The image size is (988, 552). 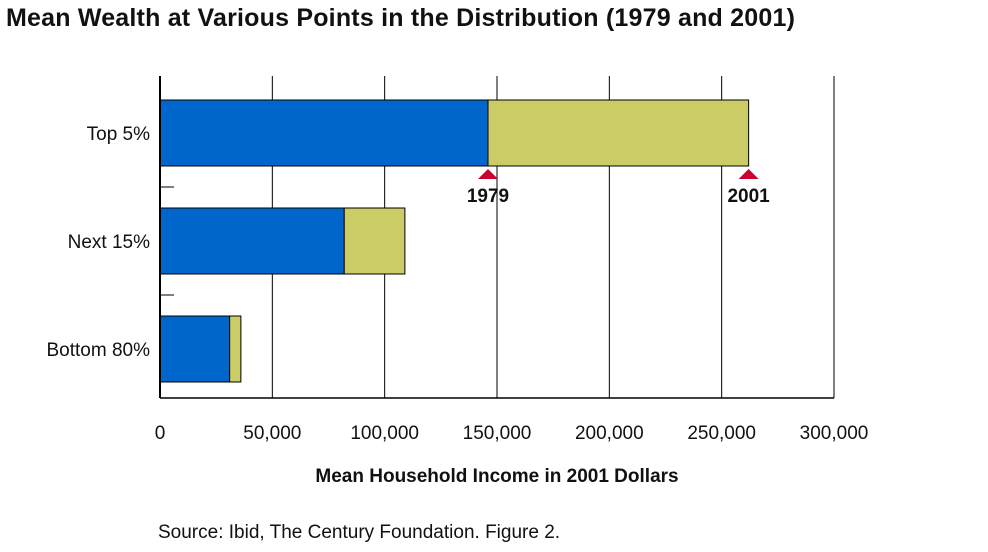 What do you see at coordinates (272, 433) in the screenshot?
I see `x-tick-label: 50,000` at bounding box center [272, 433].